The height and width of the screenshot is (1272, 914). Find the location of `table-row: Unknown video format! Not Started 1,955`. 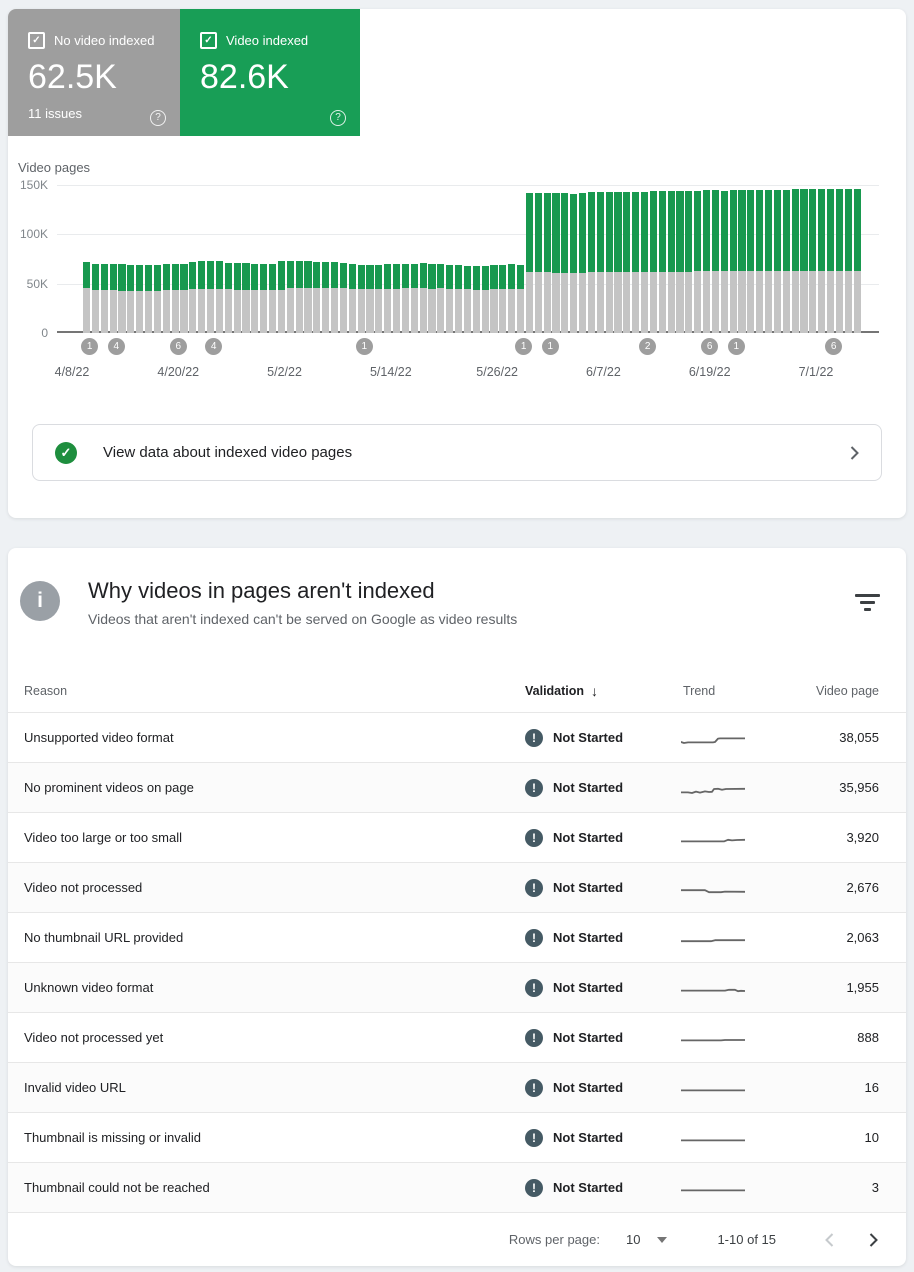

table-row: Unknown video format! Not Started 1,955 is located at coordinates (457, 987).